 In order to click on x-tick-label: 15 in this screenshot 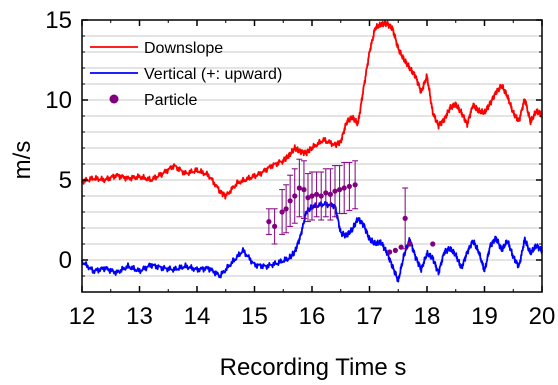, I will do `click(254, 316)`.